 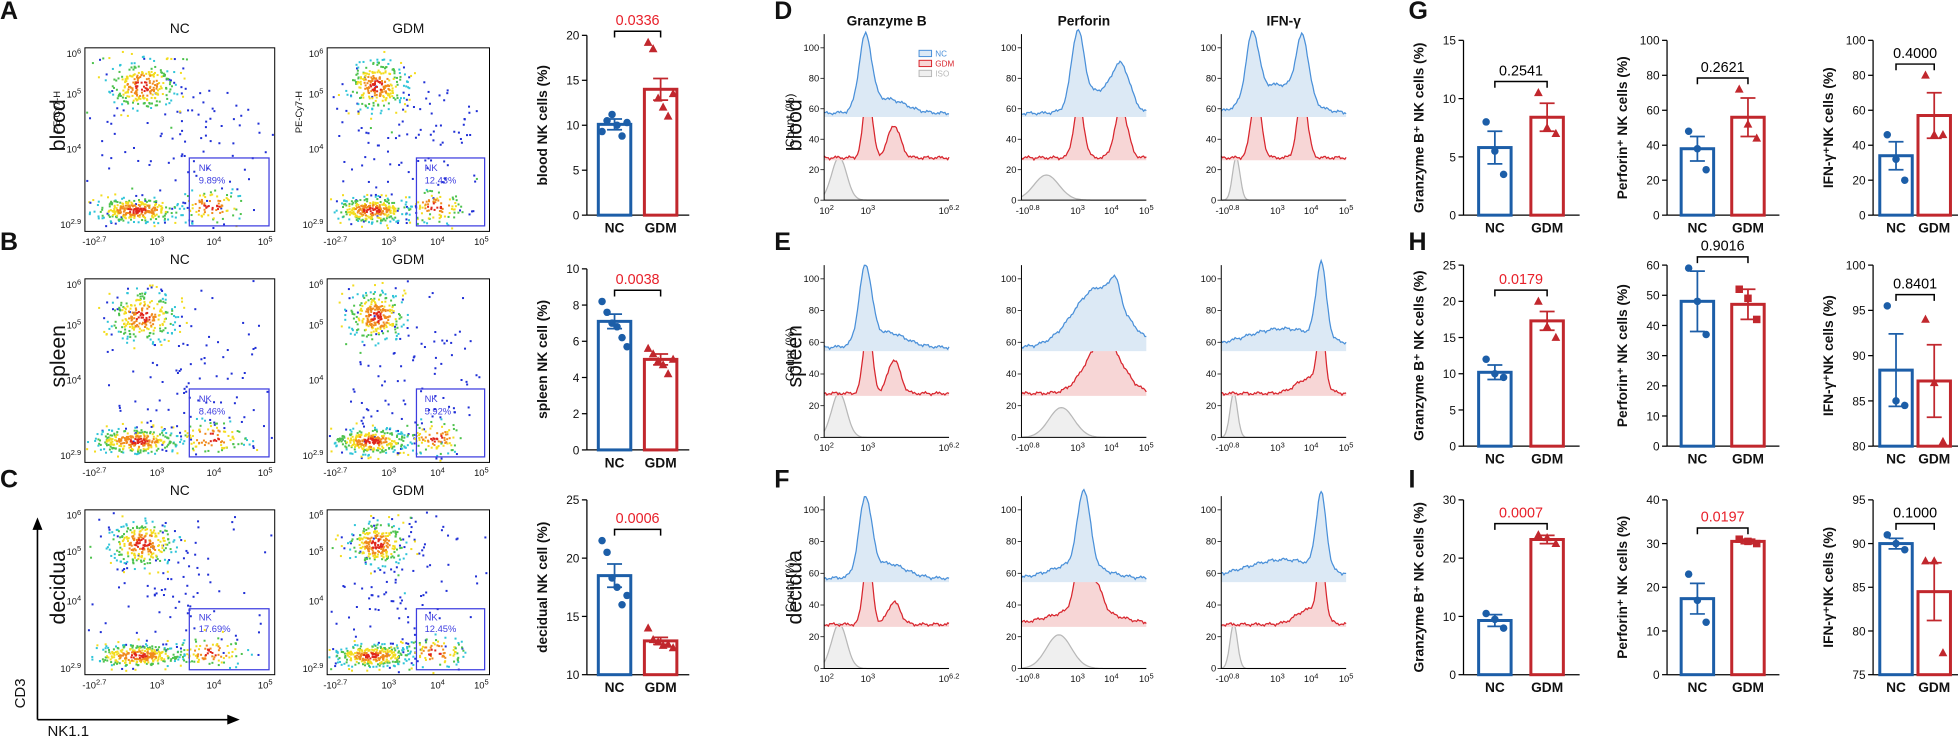 What do you see at coordinates (576, 414) in the screenshot?
I see `y-tick-label: 2` at bounding box center [576, 414].